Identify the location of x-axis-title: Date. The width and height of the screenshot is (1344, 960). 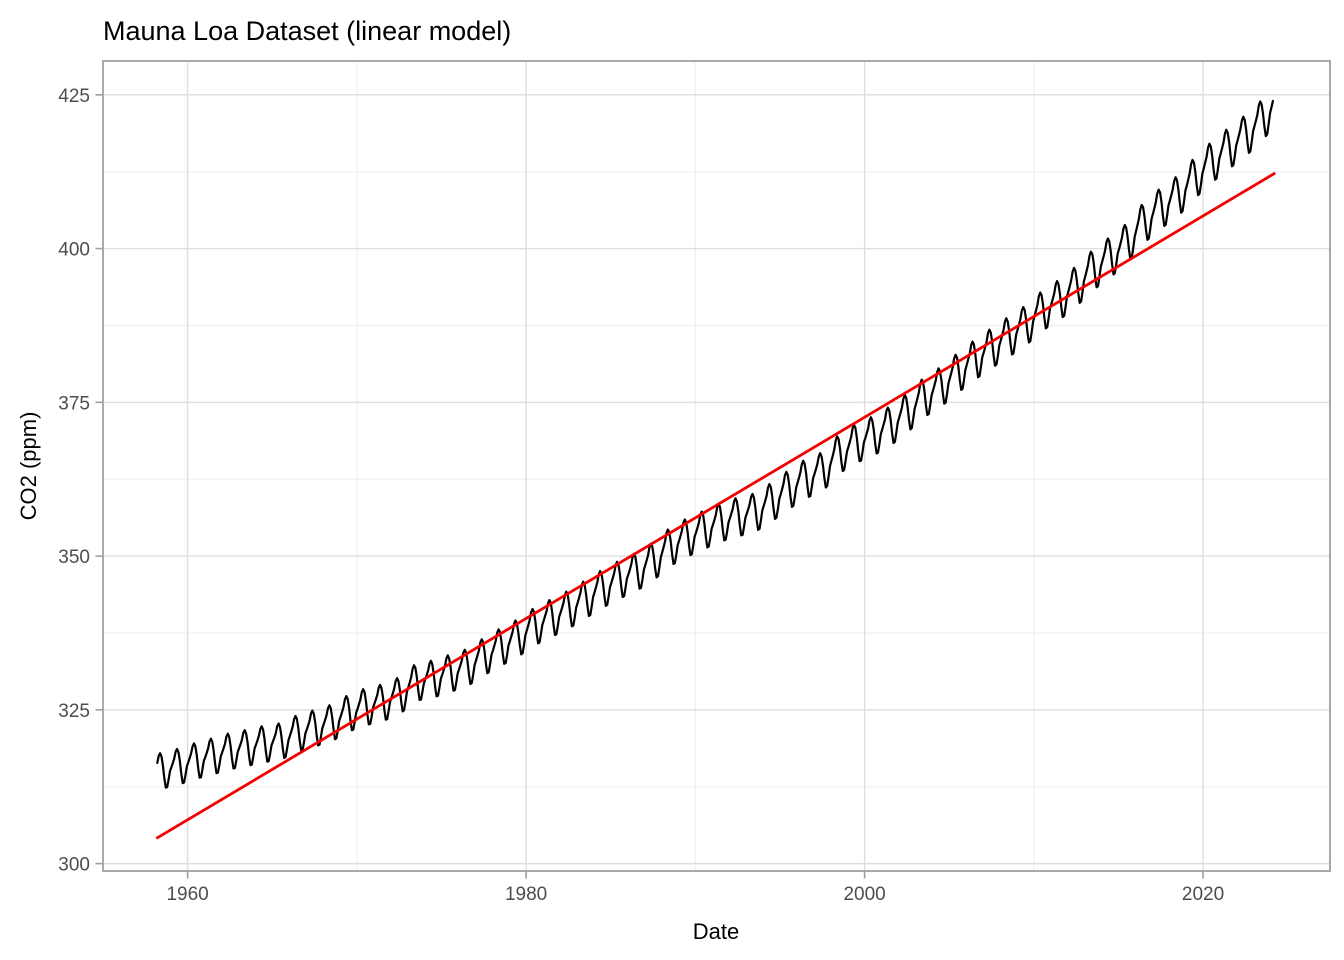
(716, 931).